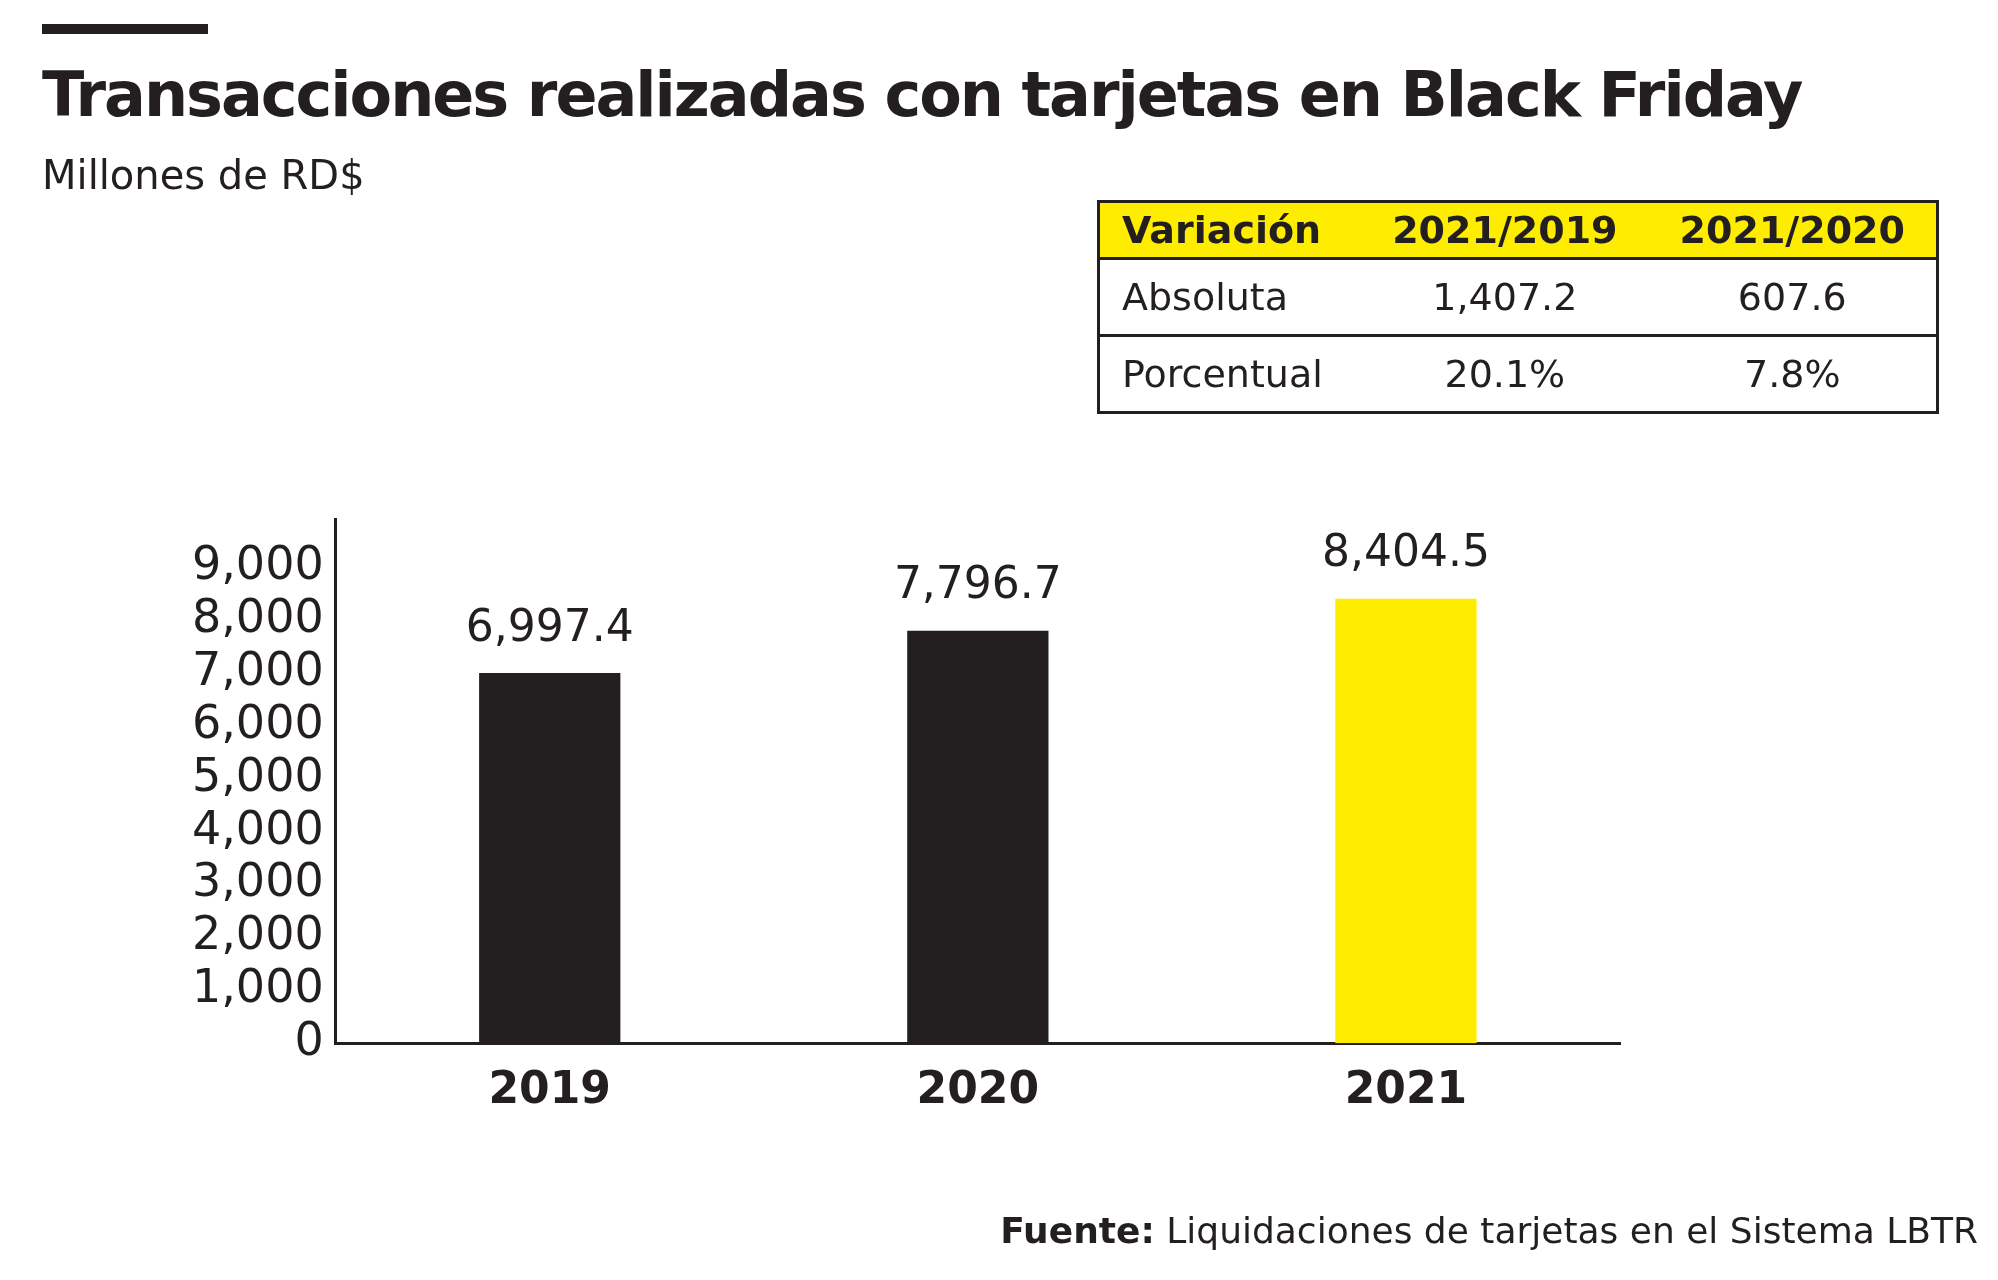  I want to click on text: 2021/2019, so click(1505, 230).